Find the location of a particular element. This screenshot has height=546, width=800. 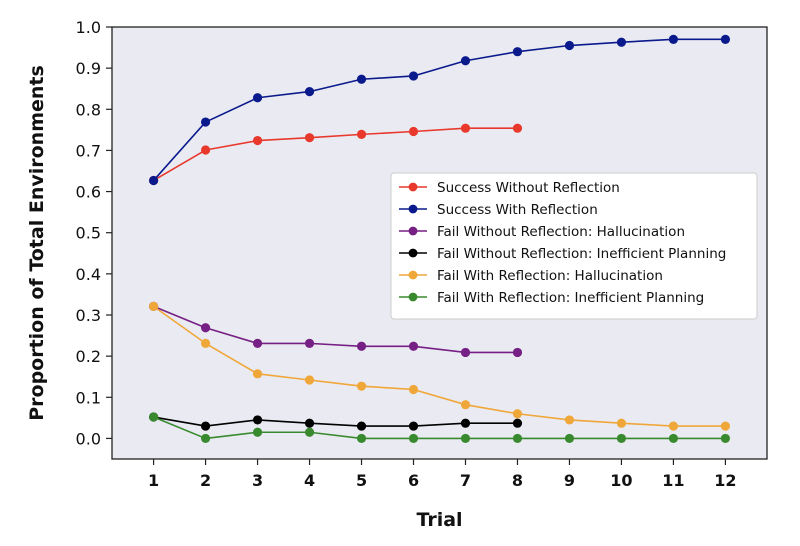

legend-marker-fail-without-reflection-hallucination is located at coordinates (413, 231).